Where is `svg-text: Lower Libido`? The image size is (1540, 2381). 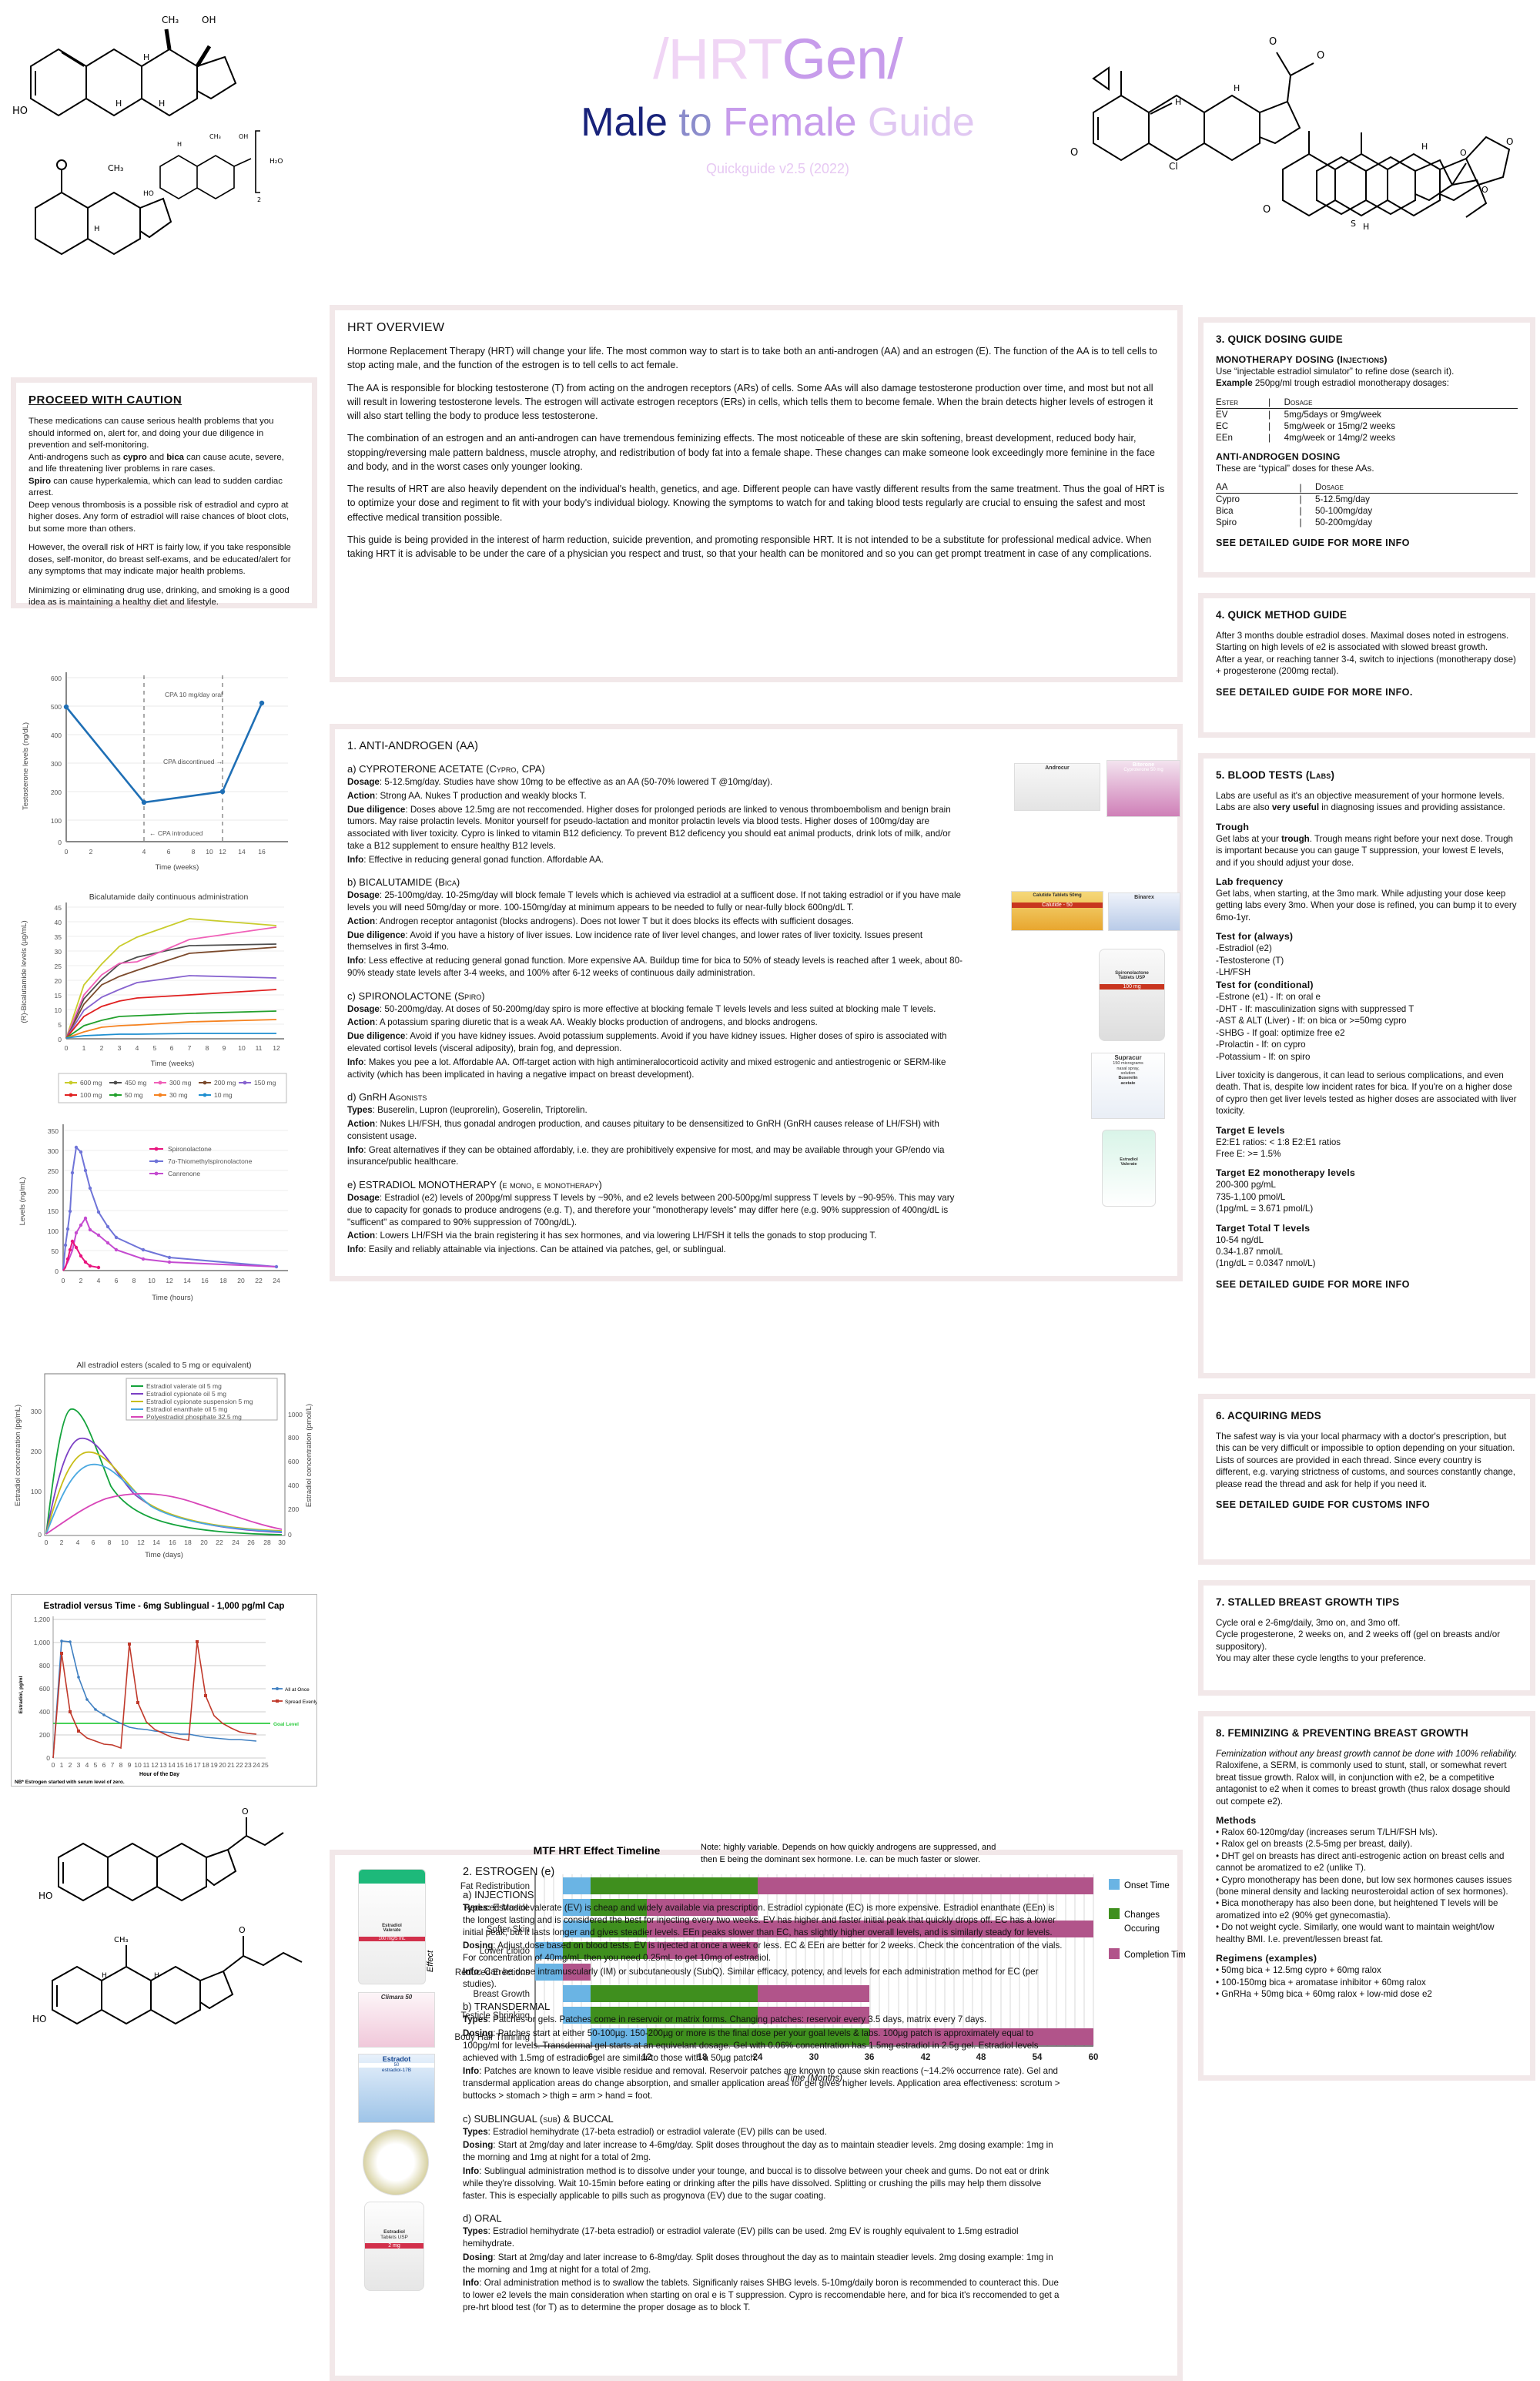
svg-text: Lower Libido is located at coordinates (505, 1951).